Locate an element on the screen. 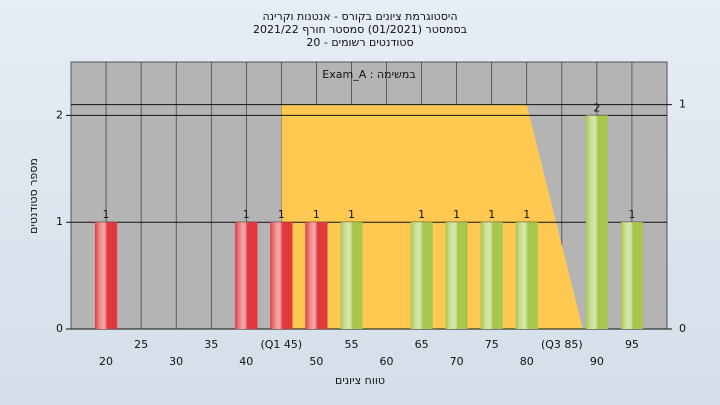 The image size is (720, 405). x-tick-label: 60 is located at coordinates (387, 361).